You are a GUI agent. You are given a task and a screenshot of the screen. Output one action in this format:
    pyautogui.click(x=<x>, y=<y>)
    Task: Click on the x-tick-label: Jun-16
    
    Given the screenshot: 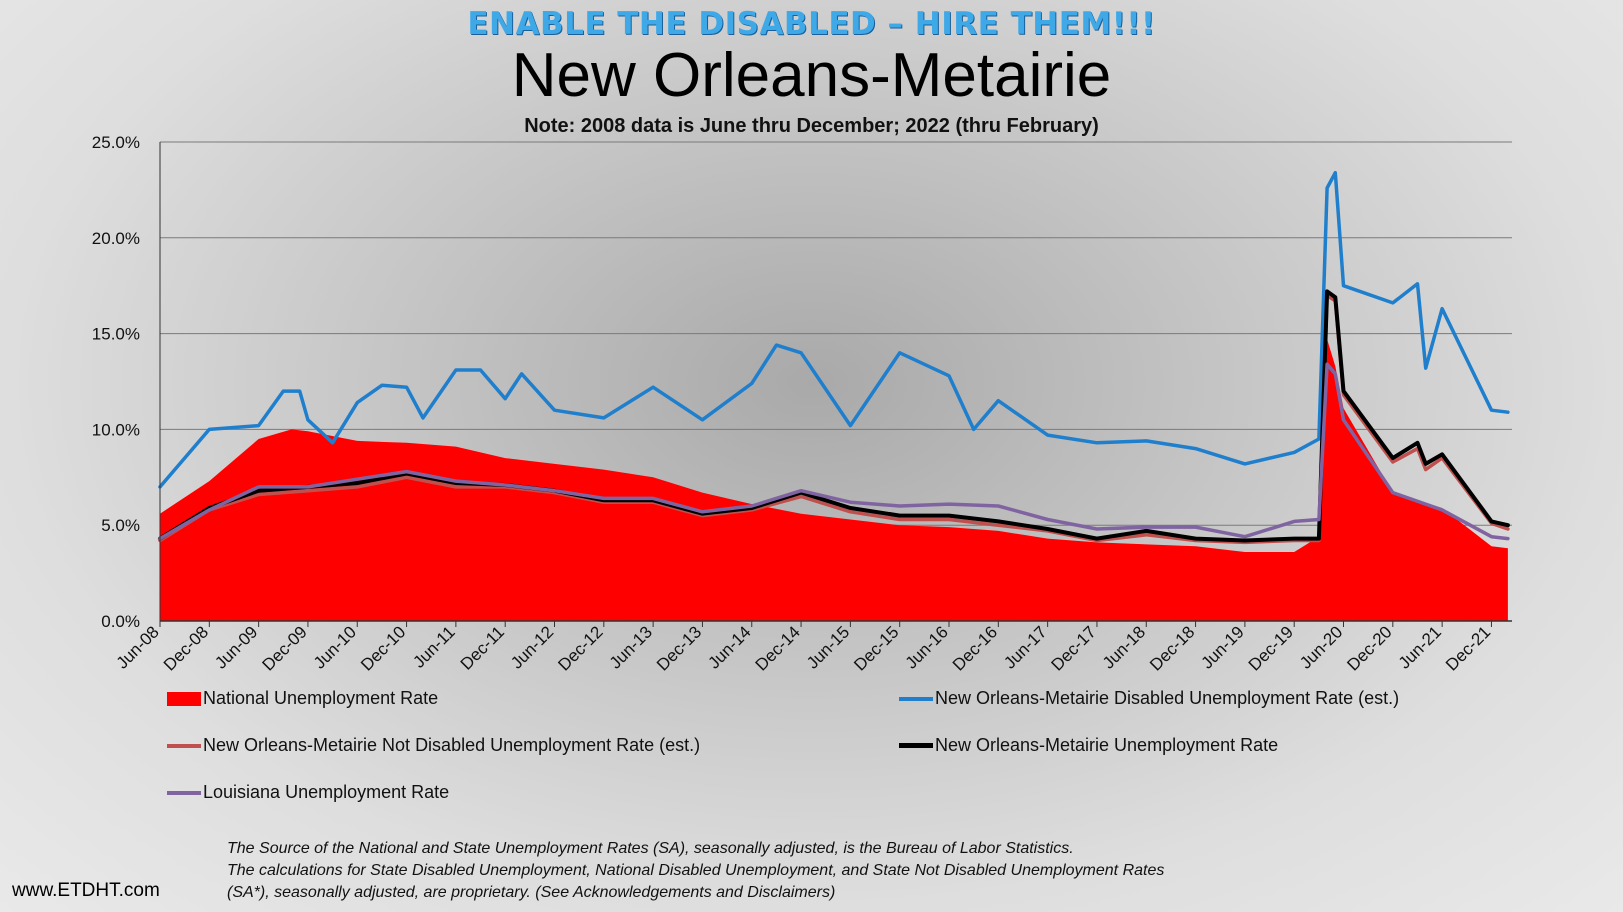 What is the action you would take?
    pyautogui.click(x=927, y=647)
    